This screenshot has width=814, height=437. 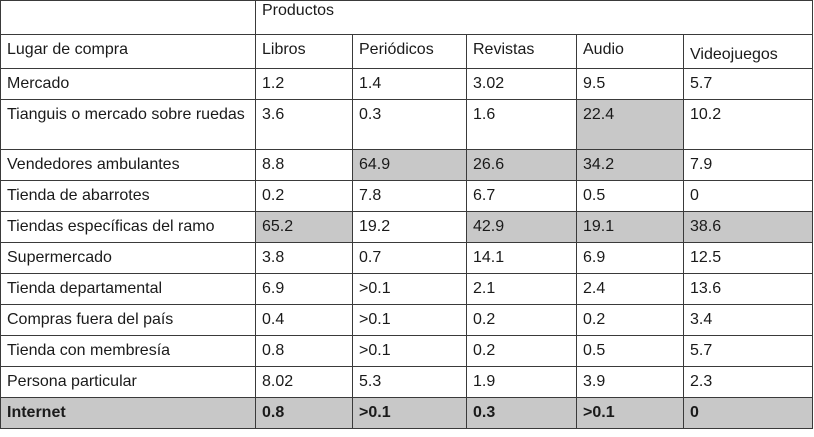 I want to click on cell-revistas: 1.9, so click(x=521, y=382).